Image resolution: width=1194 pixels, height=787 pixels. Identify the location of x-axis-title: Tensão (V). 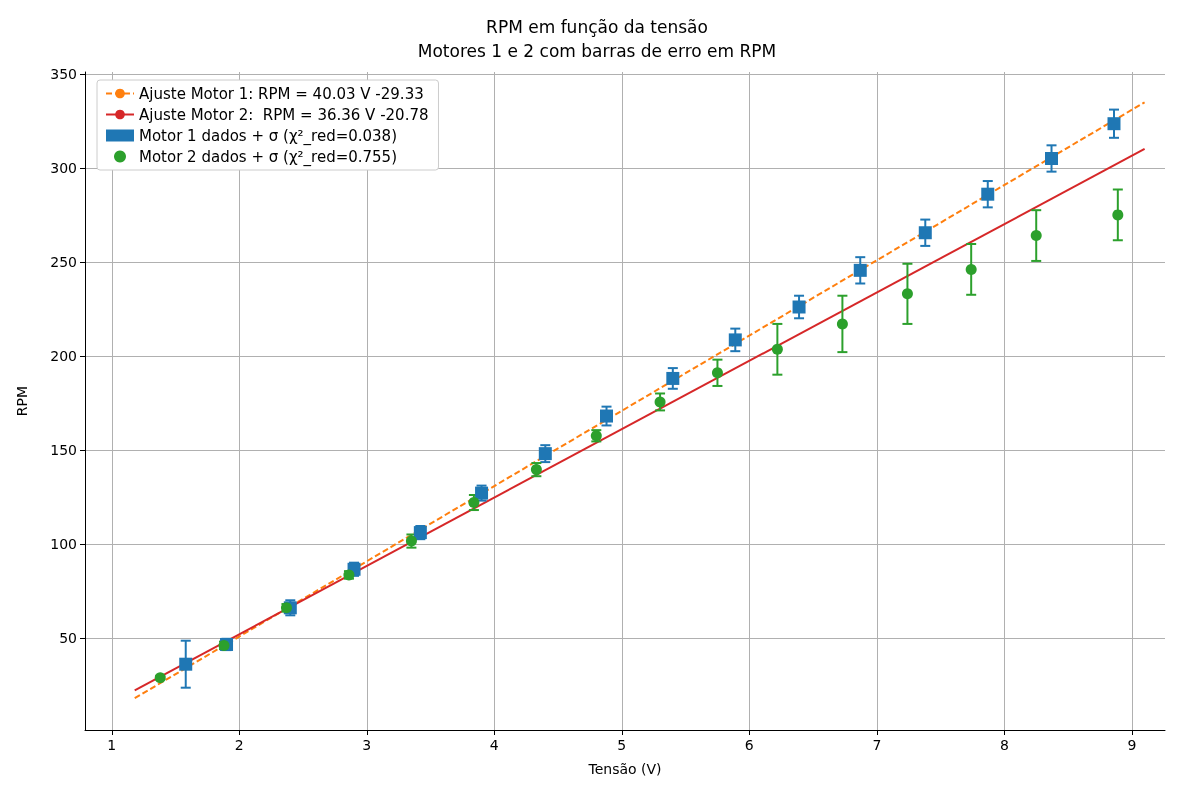
(624, 769).